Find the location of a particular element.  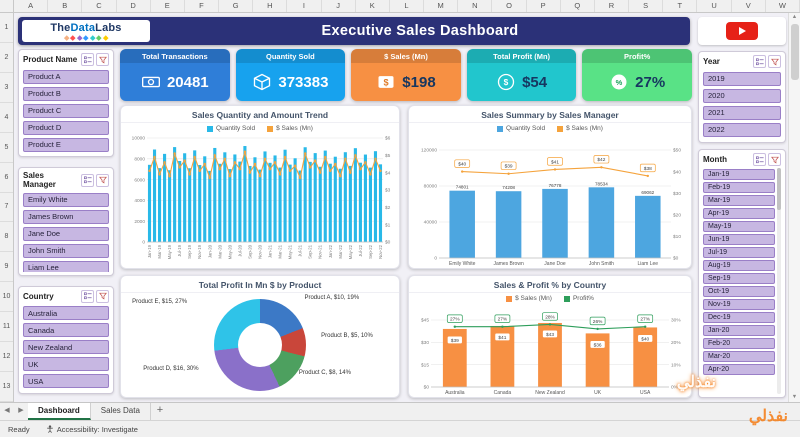

column-header-R: R is located at coordinates (612, 6).